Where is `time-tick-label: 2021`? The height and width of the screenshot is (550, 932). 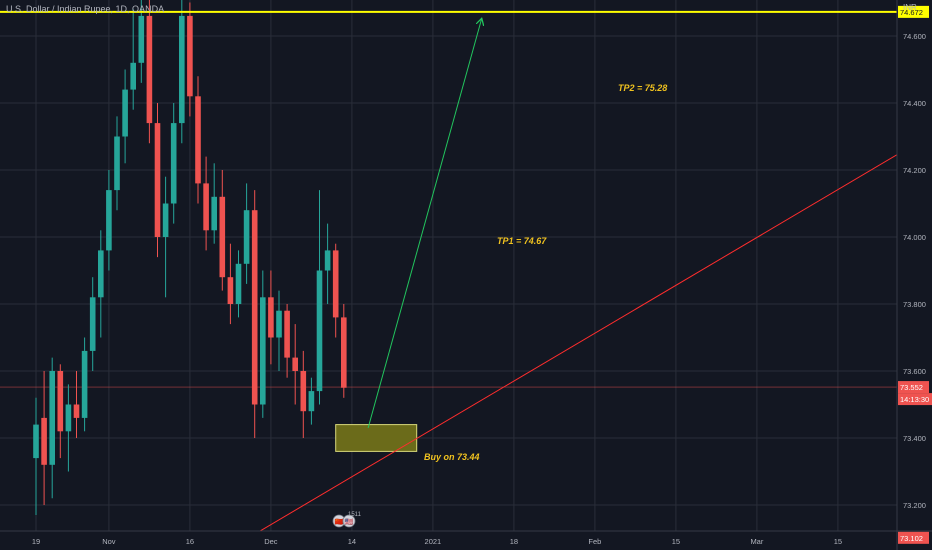 time-tick-label: 2021 is located at coordinates (433, 541).